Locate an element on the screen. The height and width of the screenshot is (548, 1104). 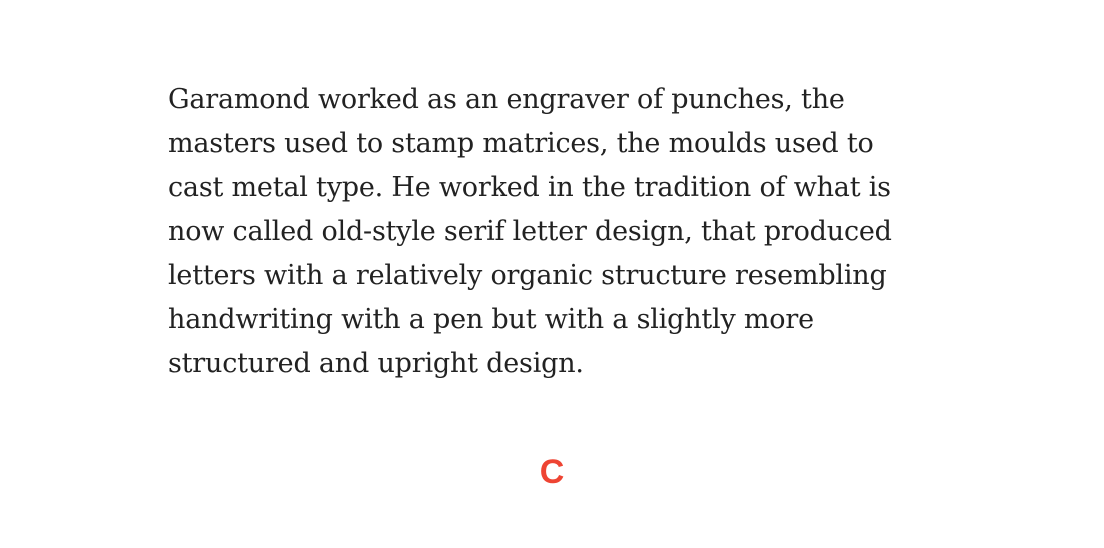
paragraph-line: structured and upright design. is located at coordinates (376, 363).